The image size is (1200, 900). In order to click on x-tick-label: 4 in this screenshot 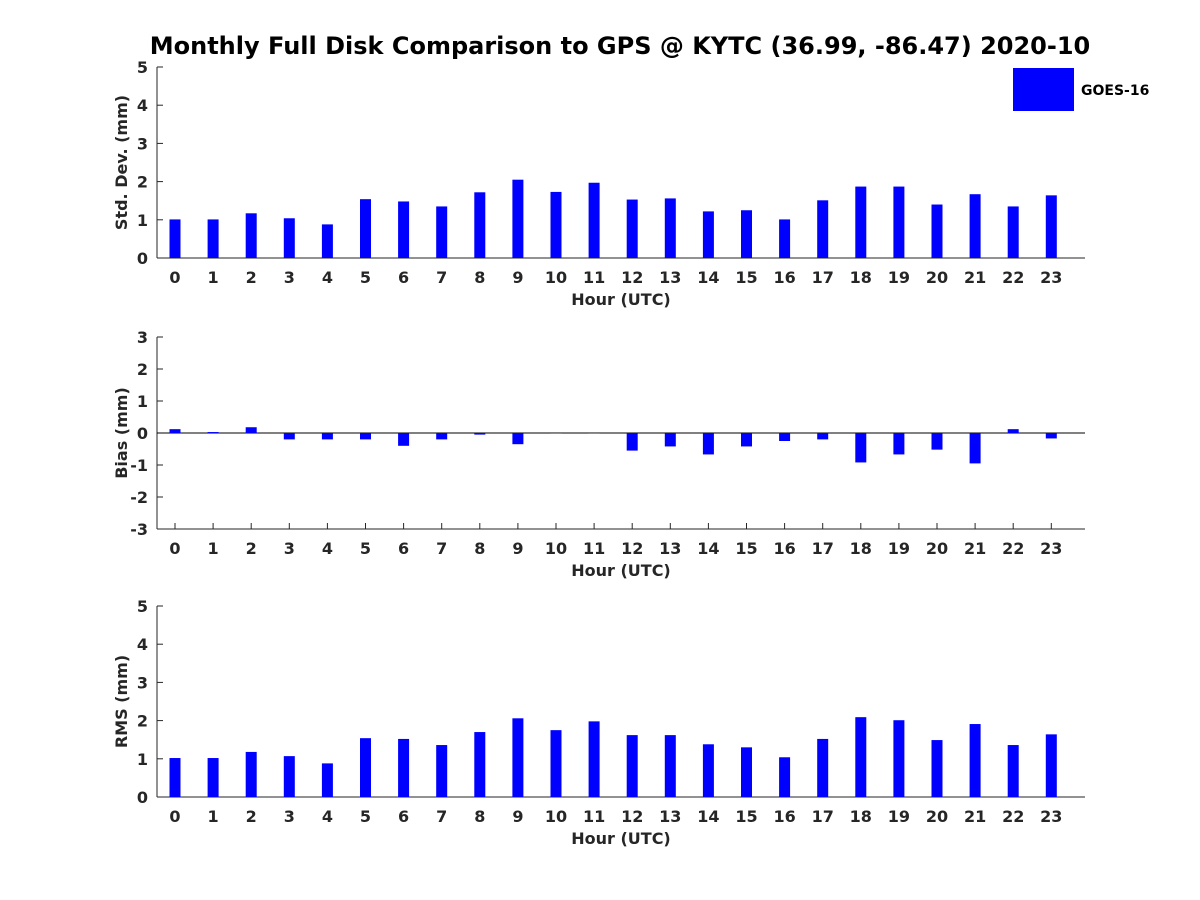, I will do `click(327, 816)`.